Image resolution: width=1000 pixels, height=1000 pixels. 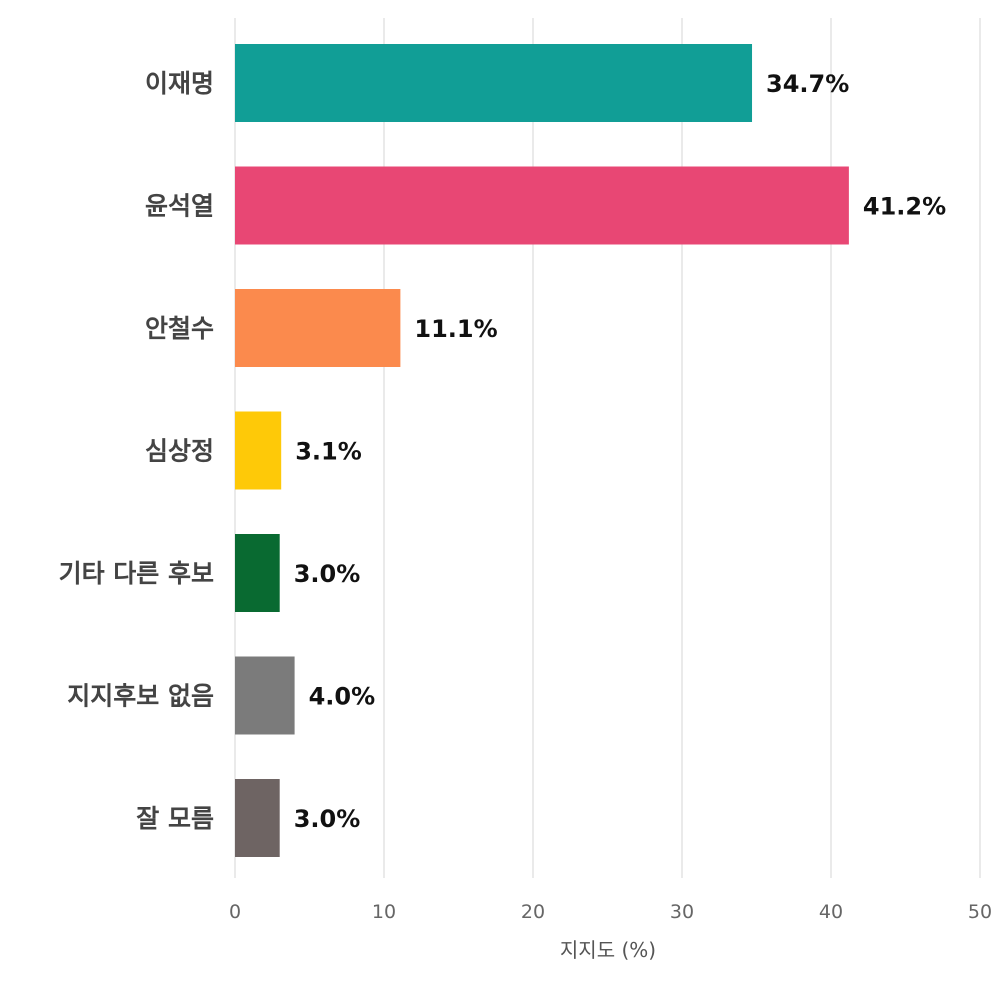 I want to click on category-label-4: 심상정, so click(x=179, y=451).